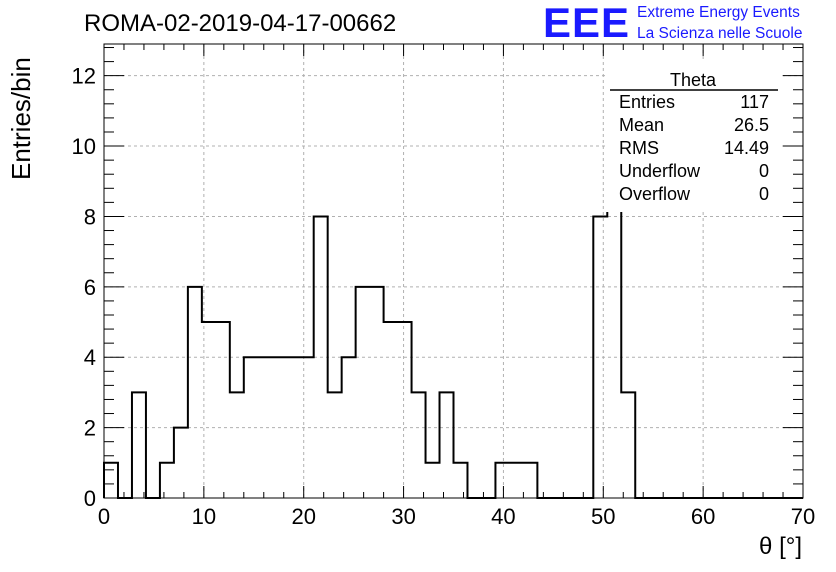  What do you see at coordinates (240, 23) in the screenshot?
I see `chart-title: ROMA-02-2019-04-17-00662` at bounding box center [240, 23].